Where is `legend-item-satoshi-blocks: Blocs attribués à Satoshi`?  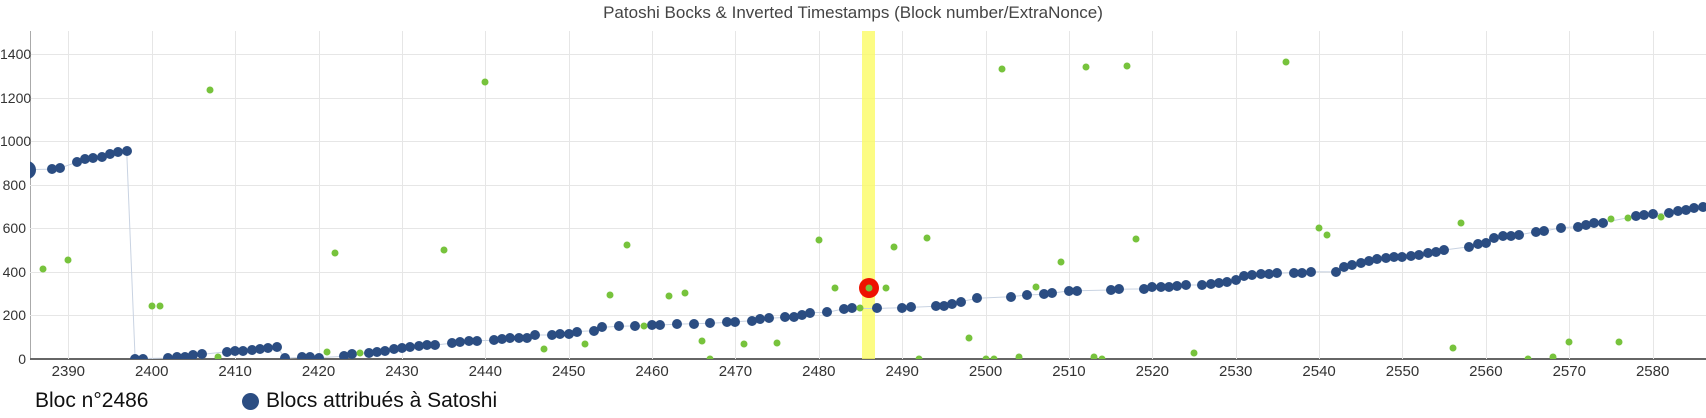
legend-item-satoshi-blocks: Blocs attribués à Satoshi is located at coordinates (369, 401).